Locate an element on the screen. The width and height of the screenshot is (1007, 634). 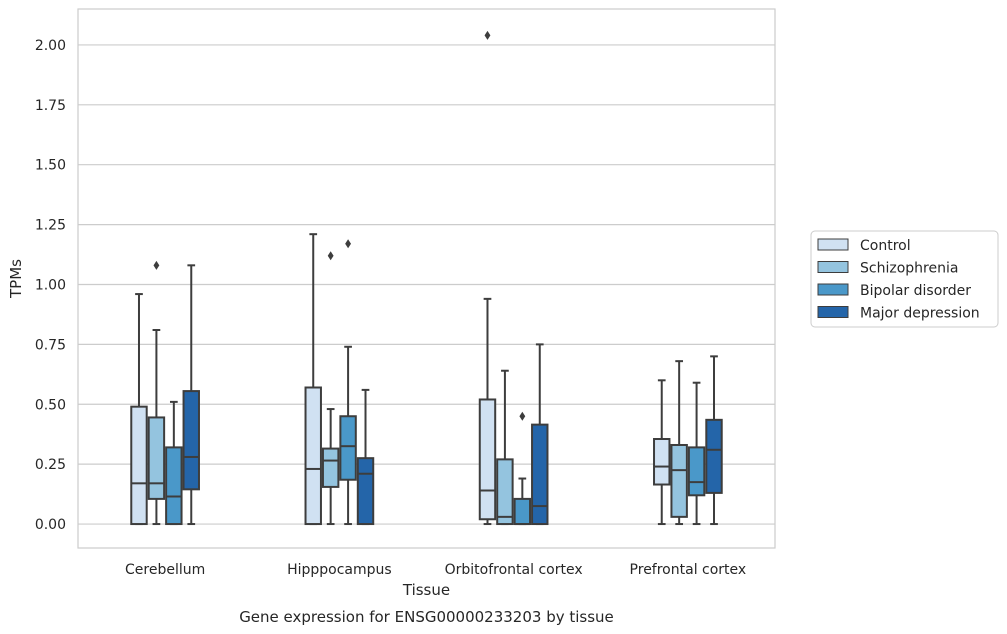
y-tick-label: 0.75 is located at coordinates (50, 345).